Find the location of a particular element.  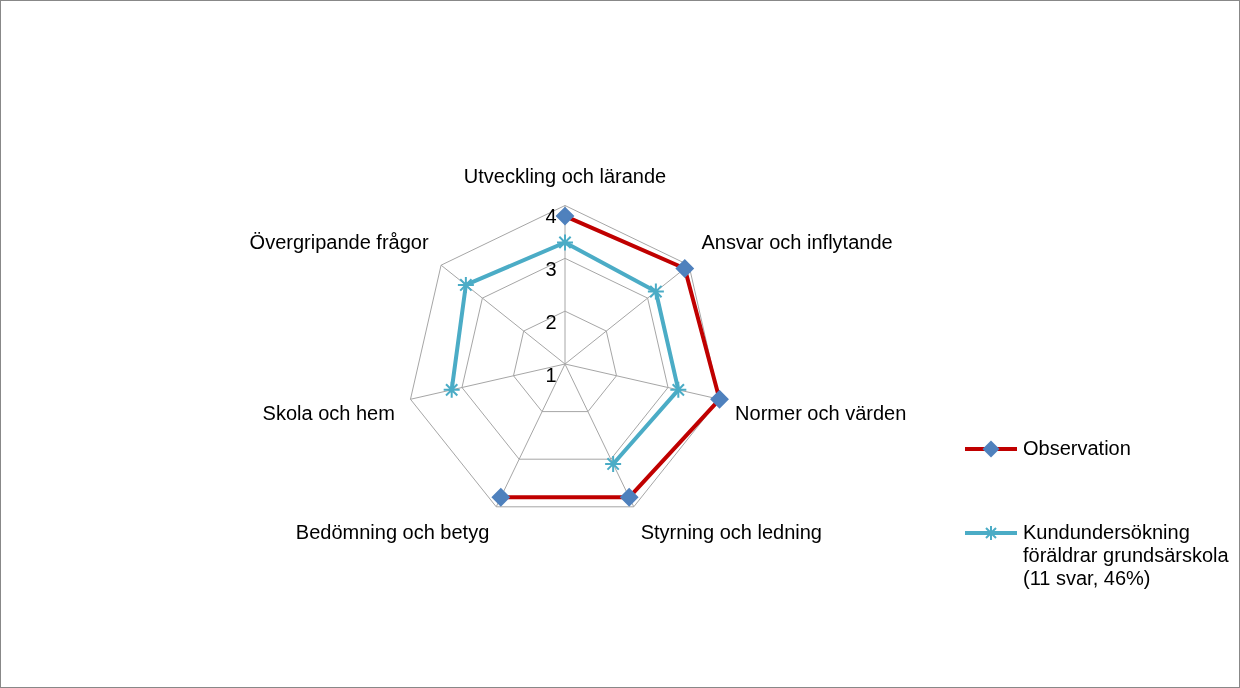

spoke-label: Utveckling och lärande is located at coordinates (565, 176).